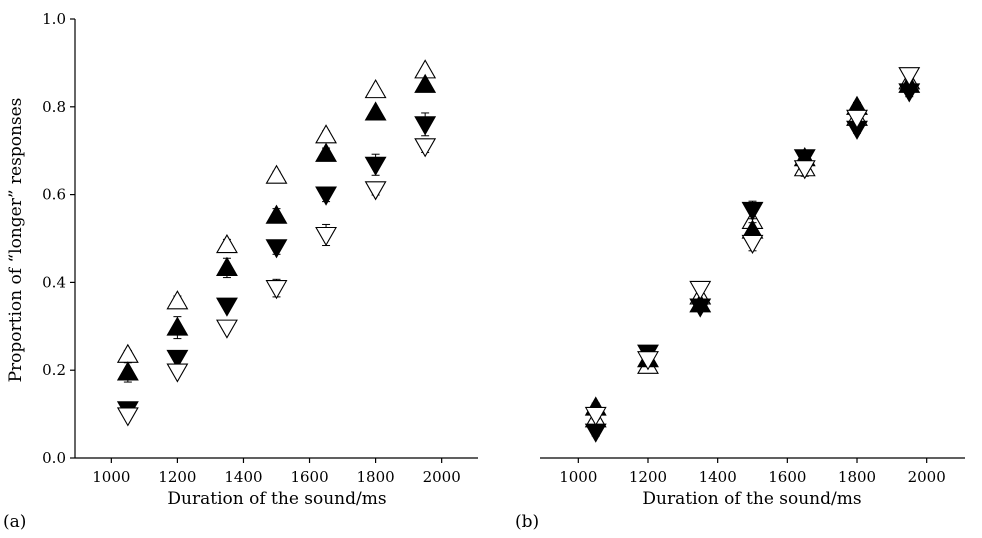 The height and width of the screenshot is (538, 982). What do you see at coordinates (309, 477) in the screenshot?
I see `x-tick-label-a: 1600` at bounding box center [309, 477].